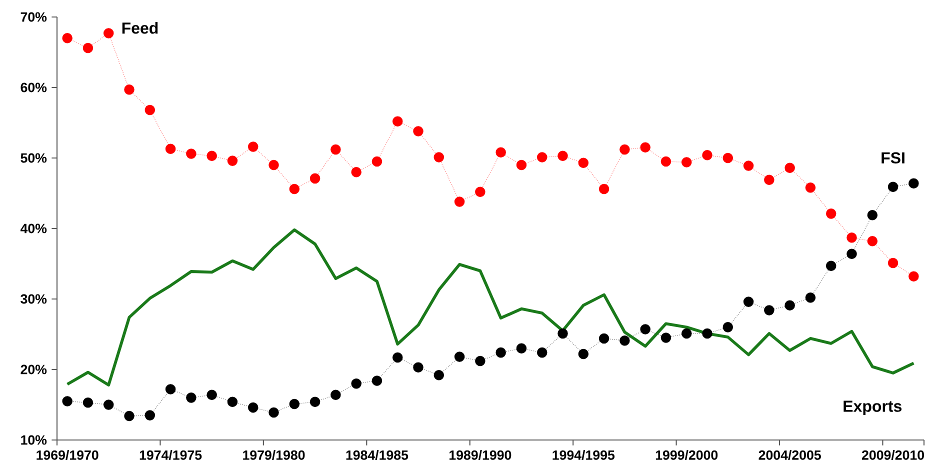 Image resolution: width=930 pixels, height=466 pixels. I want to click on x-tick-label: 2009/2010, so click(893, 455).